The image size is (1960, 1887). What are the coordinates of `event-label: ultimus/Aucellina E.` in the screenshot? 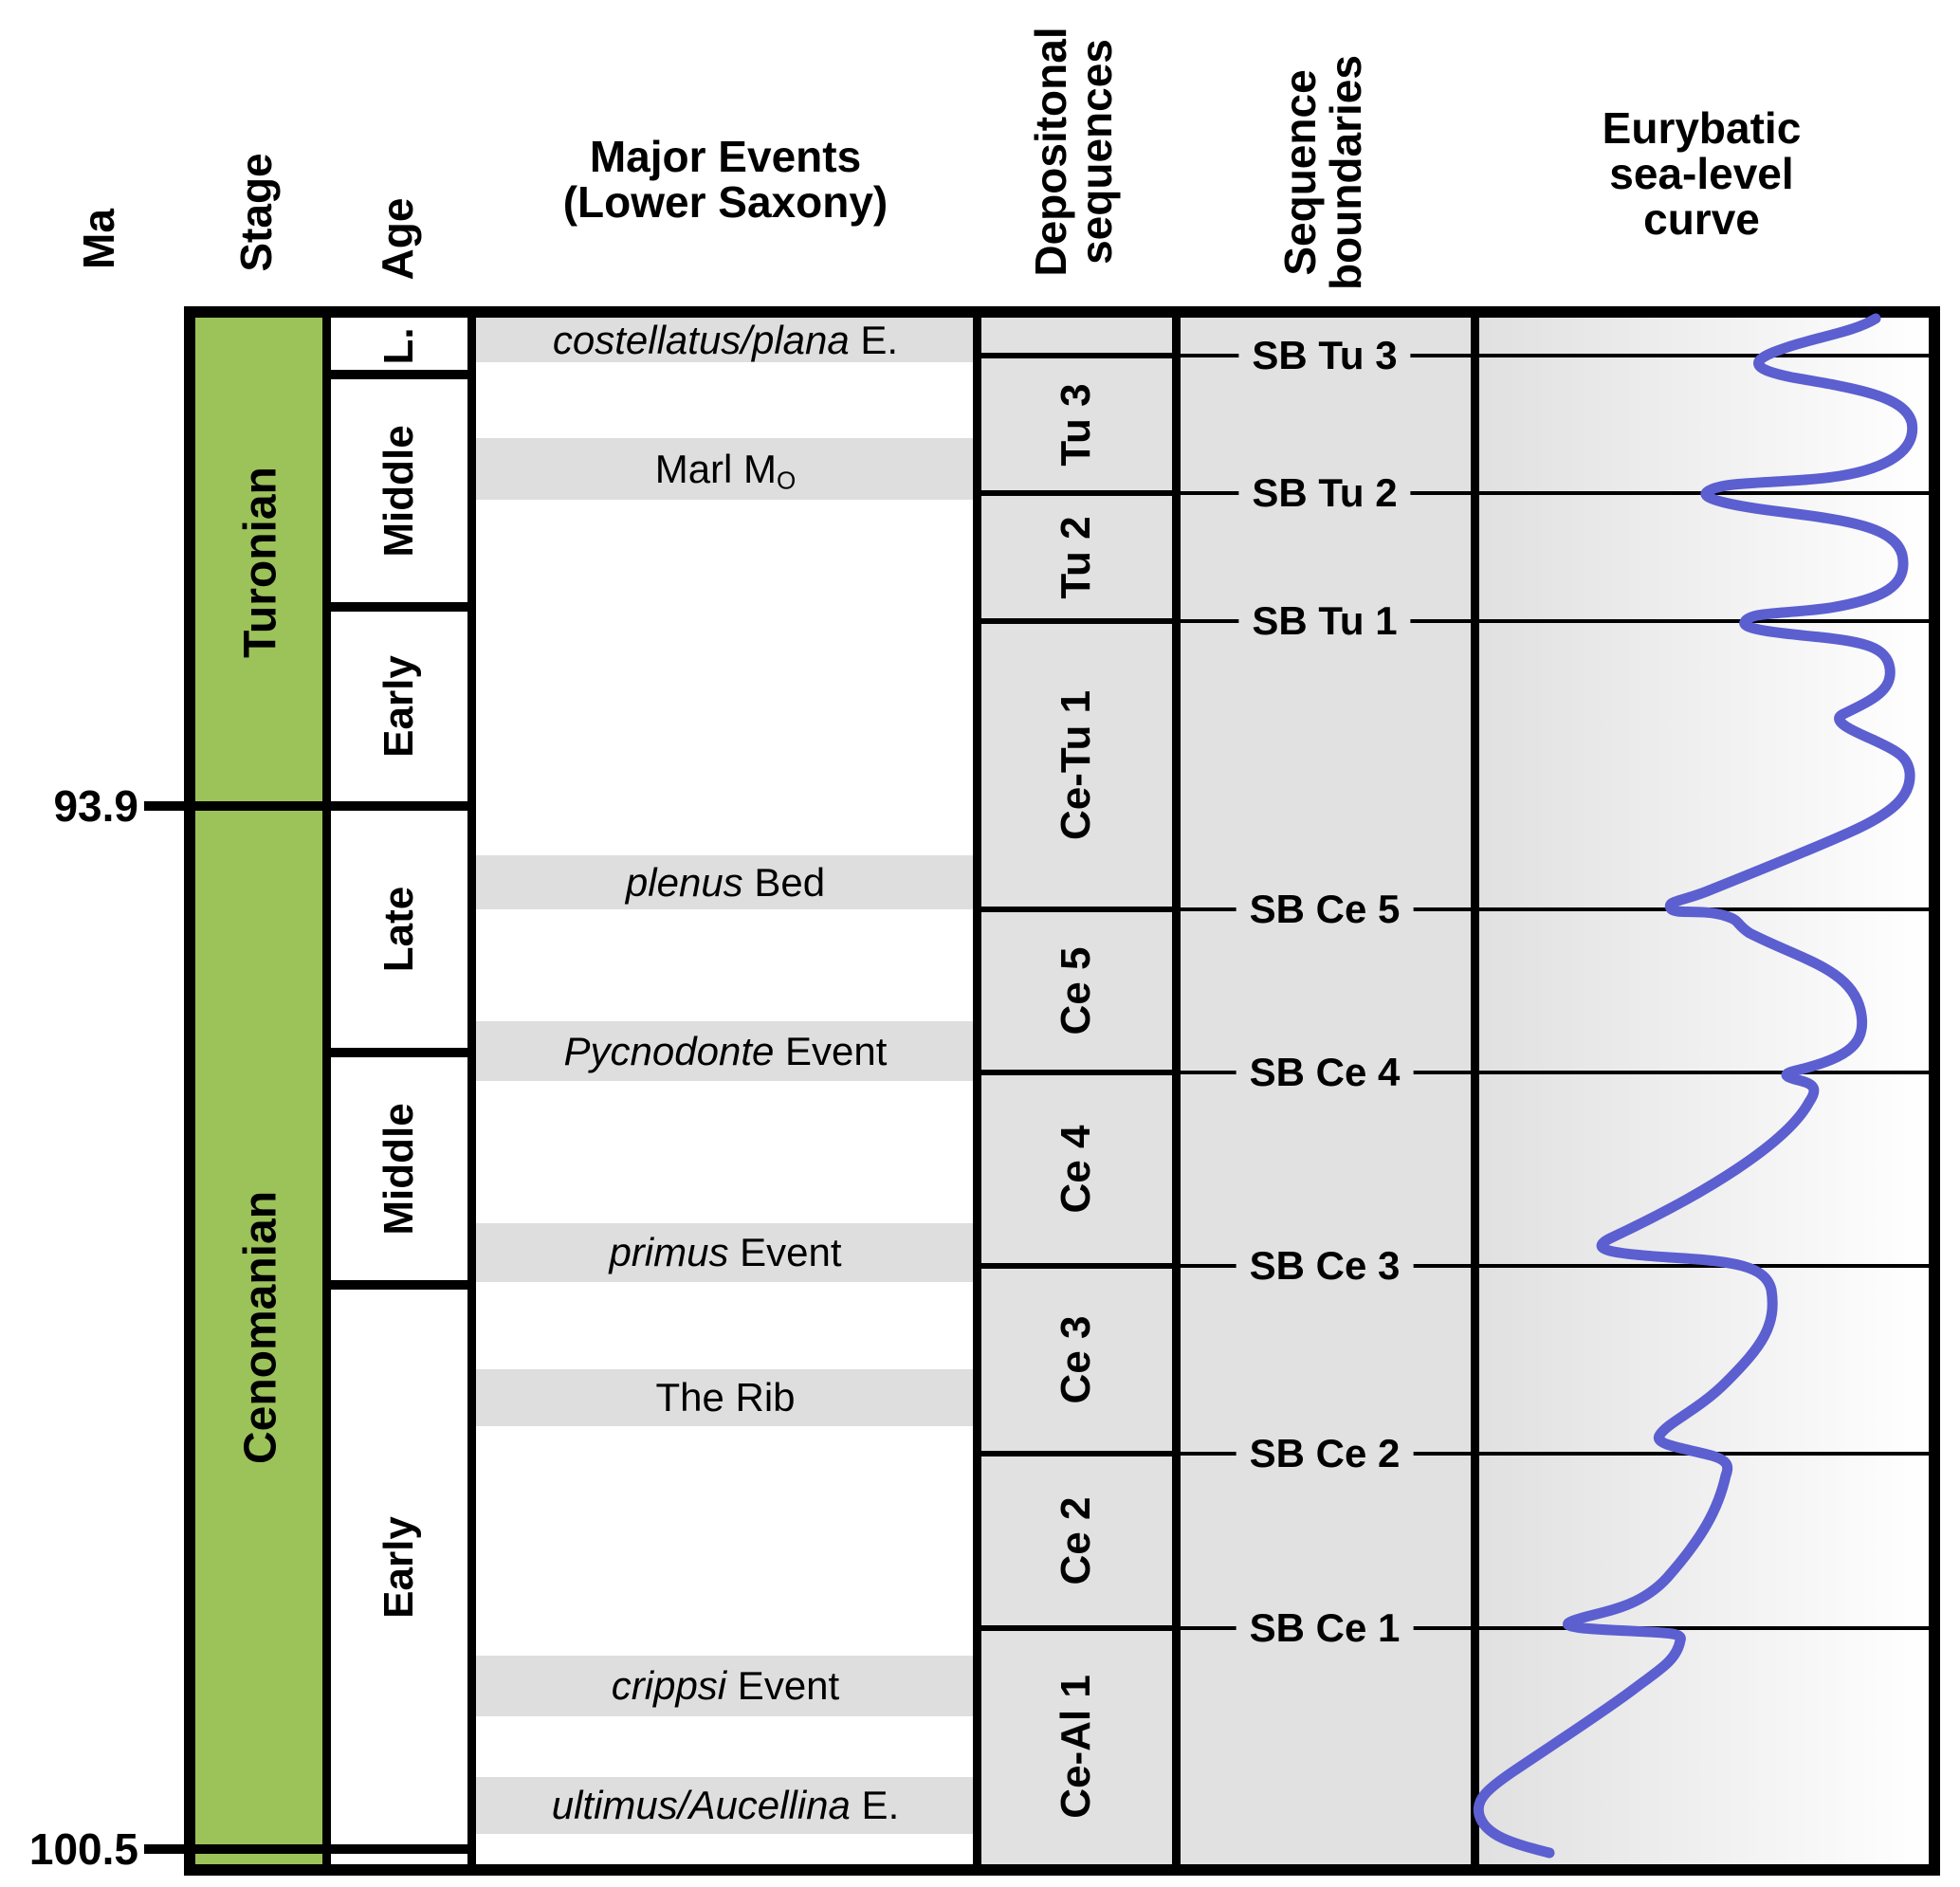 It's located at (725, 1805).